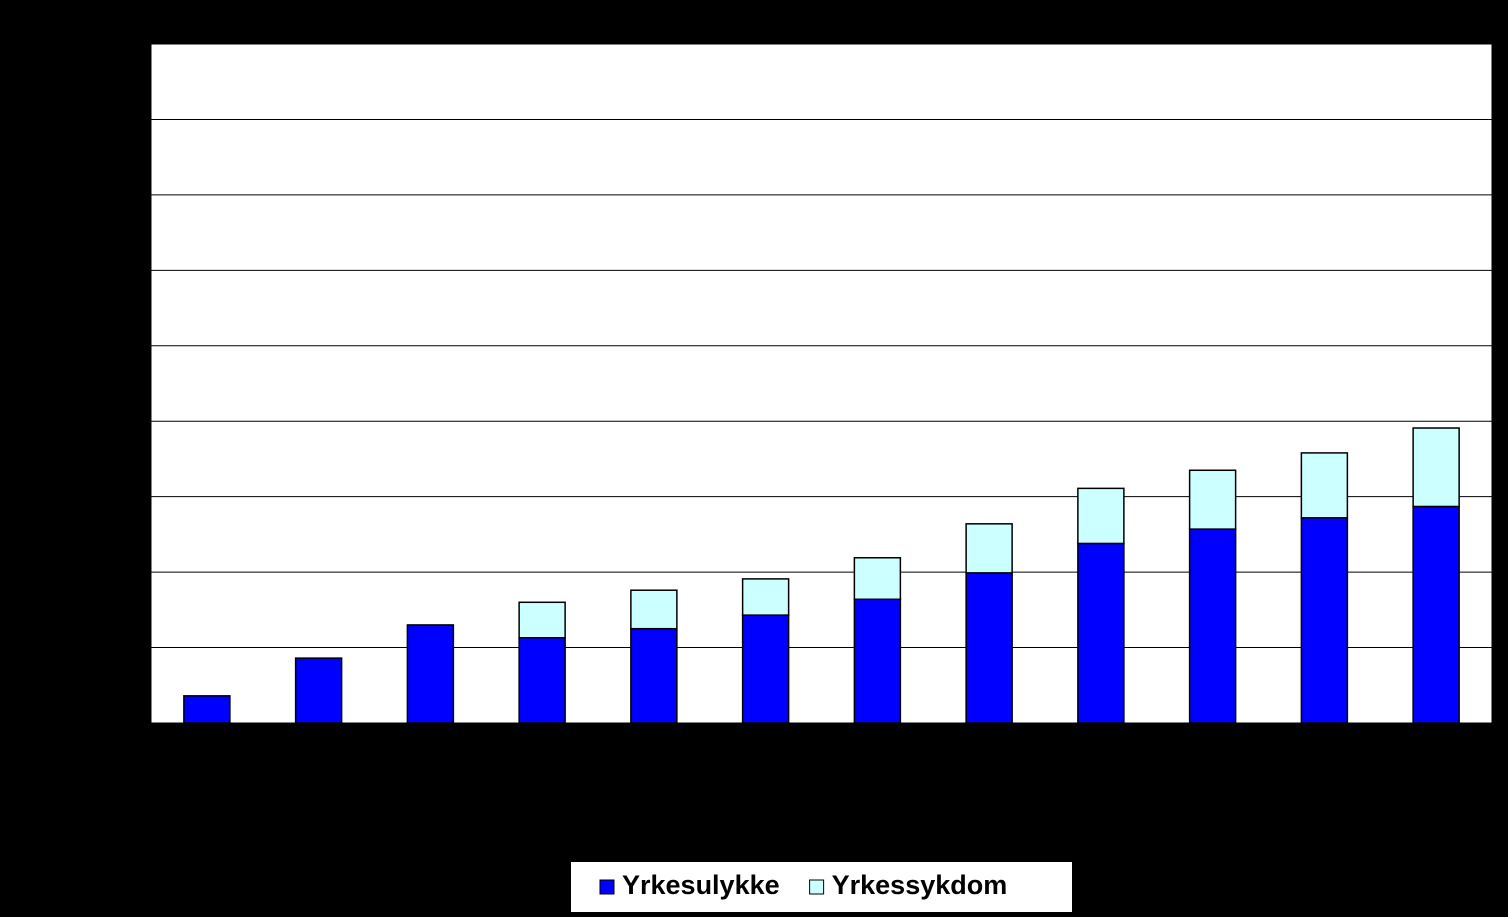 The width and height of the screenshot is (1508, 917). I want to click on legend-label: Yrkessykdom, so click(920, 885).